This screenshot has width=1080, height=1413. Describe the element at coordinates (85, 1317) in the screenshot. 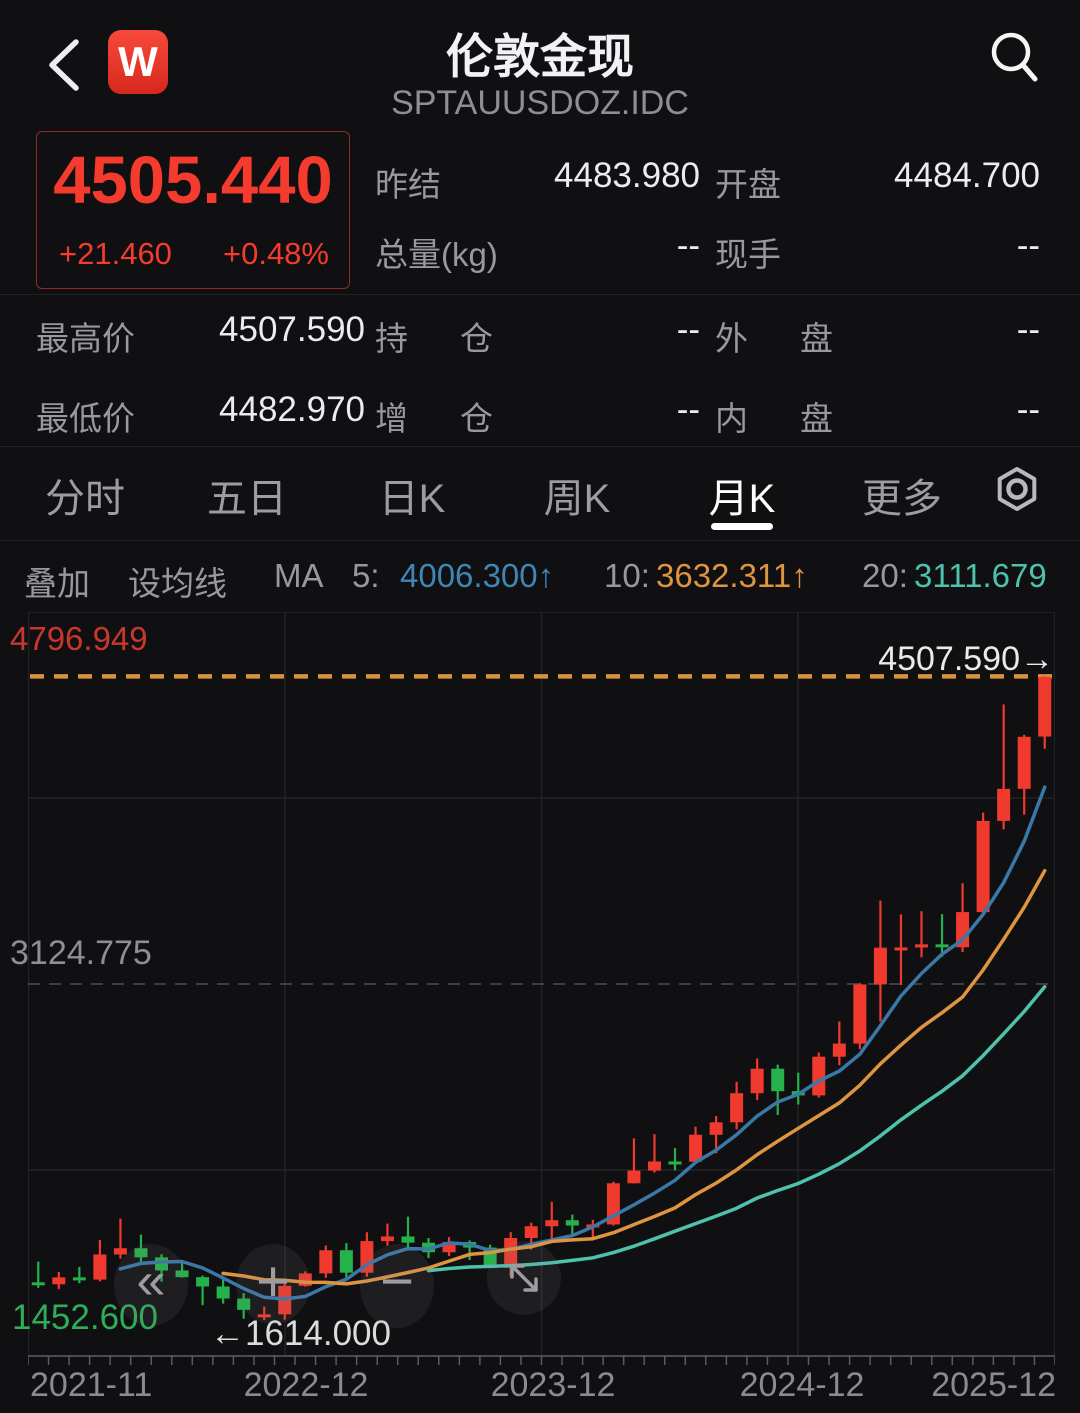

I see `y-axis-min-label: 1452.600` at that location.